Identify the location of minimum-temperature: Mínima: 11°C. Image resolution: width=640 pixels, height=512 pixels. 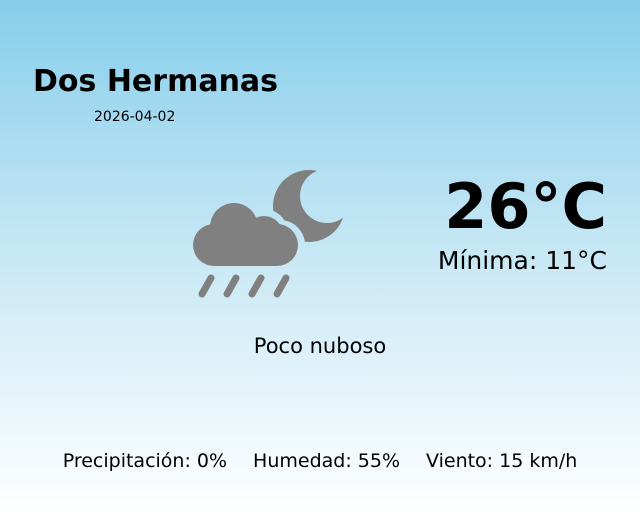
(522, 260).